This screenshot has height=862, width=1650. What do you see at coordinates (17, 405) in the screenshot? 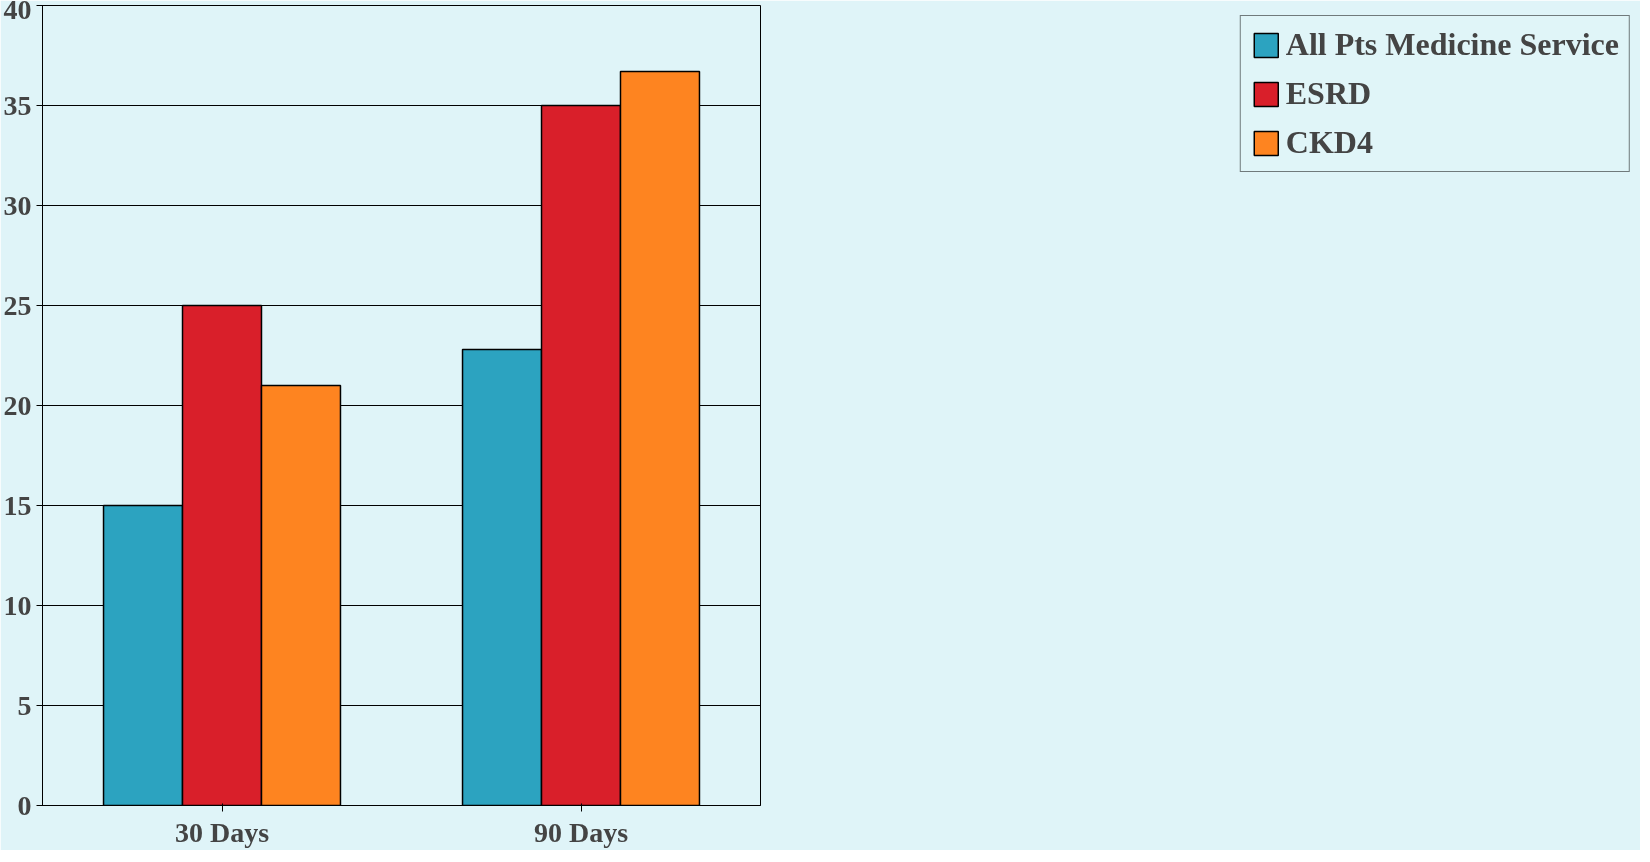
I see `y-tick-label: 20` at bounding box center [17, 405].